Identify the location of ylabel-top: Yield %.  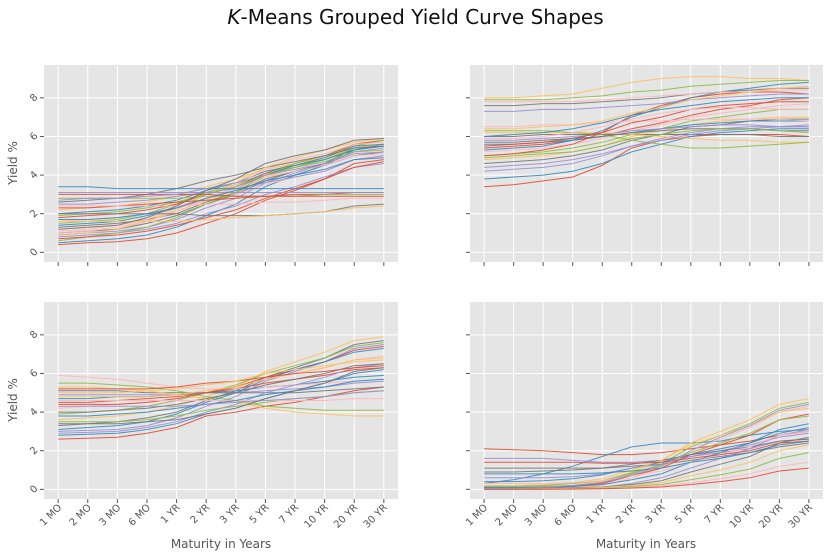
(13, 163).